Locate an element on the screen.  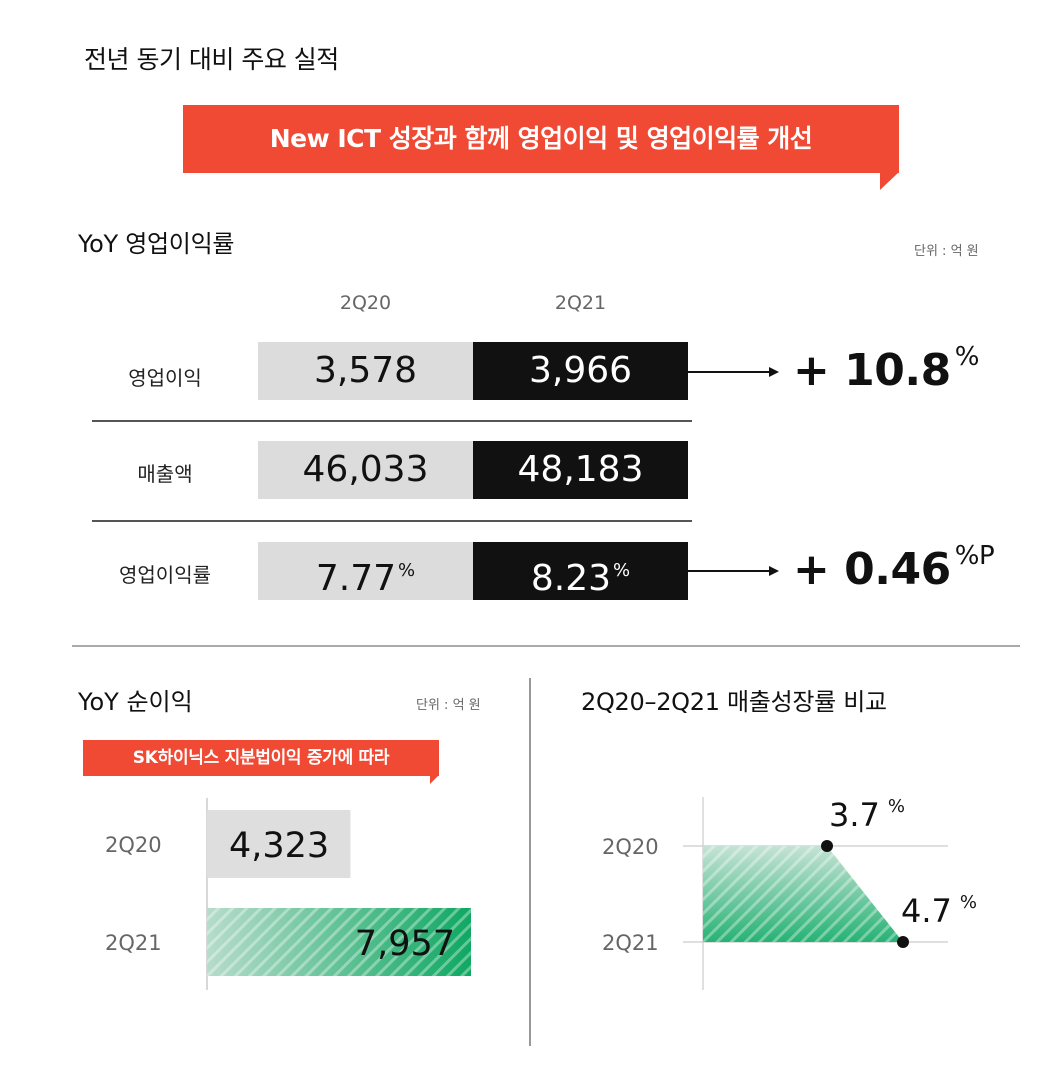
cell-operating-profit-prev: 3,578 is located at coordinates (365, 371).